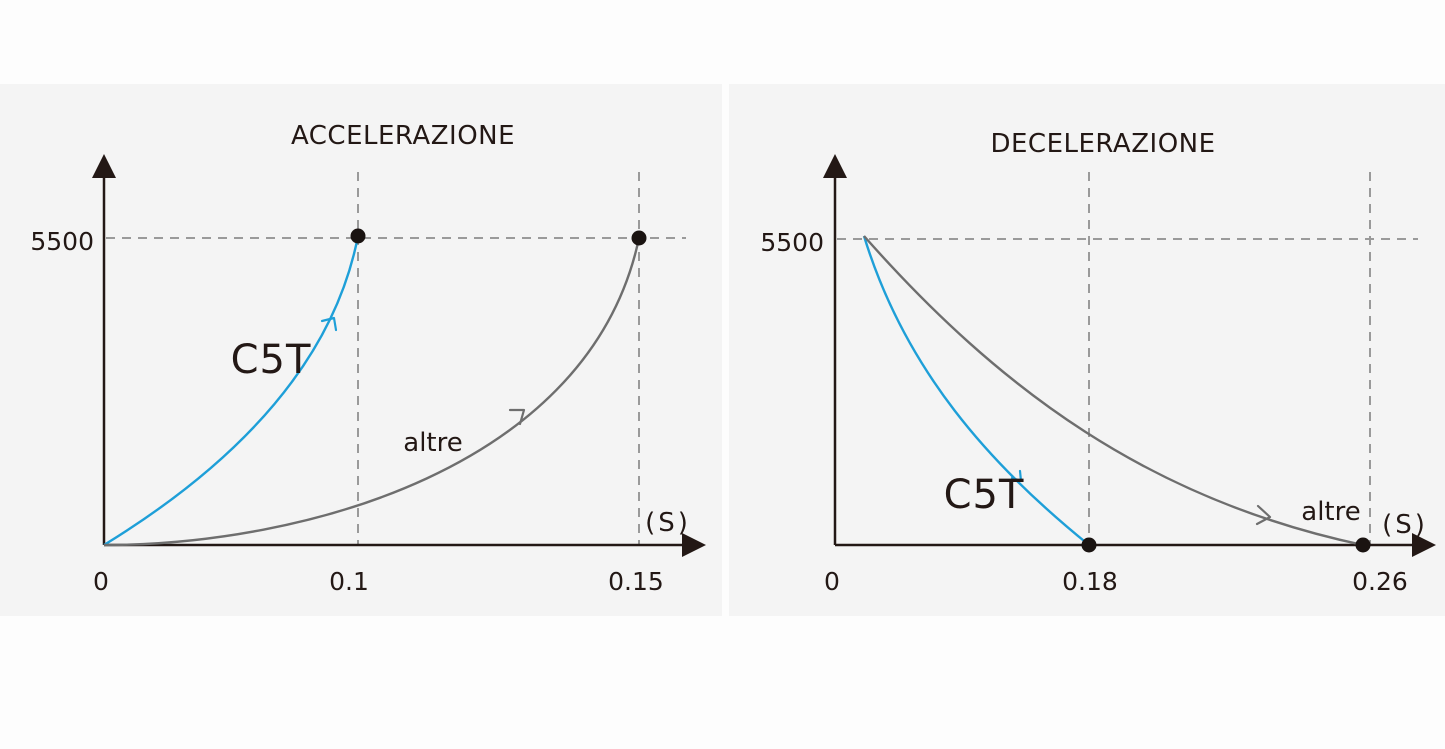 The image size is (1445, 749). What do you see at coordinates (1424, 545) in the screenshot?
I see `deceleration-x-axis-arrow` at bounding box center [1424, 545].